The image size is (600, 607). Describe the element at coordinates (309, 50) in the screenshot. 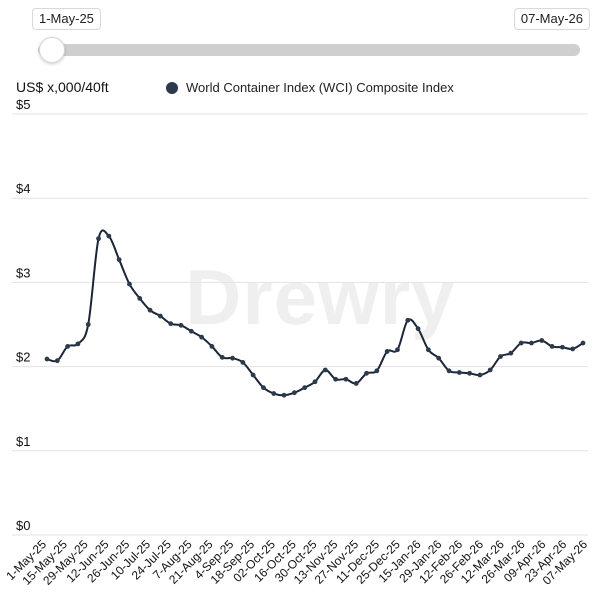

I see `date-range-slider-track` at that location.